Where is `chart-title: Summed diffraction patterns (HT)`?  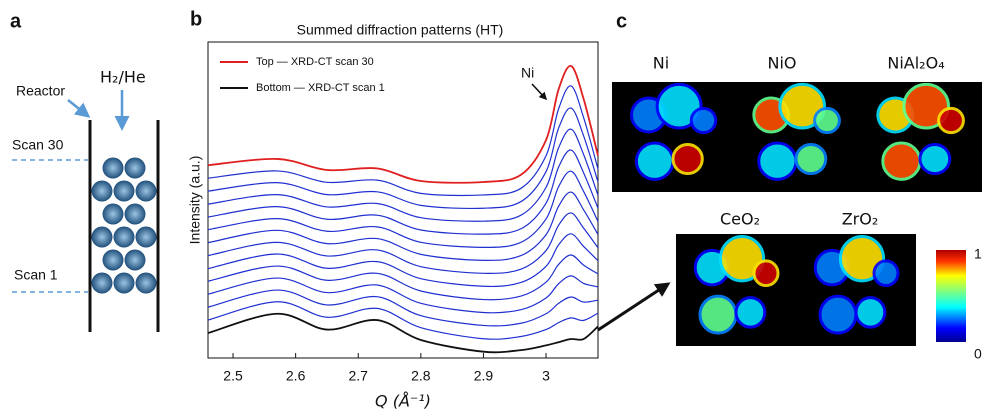
chart-title: Summed diffraction patterns (HT) is located at coordinates (400, 30).